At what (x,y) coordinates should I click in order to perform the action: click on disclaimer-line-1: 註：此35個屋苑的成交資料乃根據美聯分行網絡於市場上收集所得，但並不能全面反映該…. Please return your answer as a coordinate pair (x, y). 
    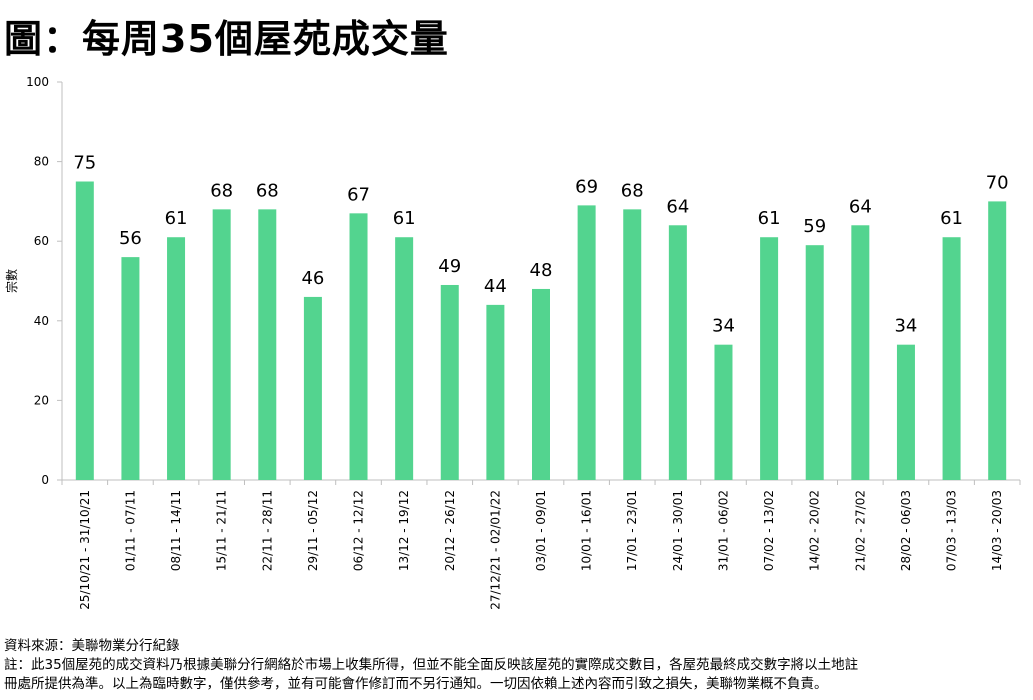
    Looking at the image, I should click on (431, 665).